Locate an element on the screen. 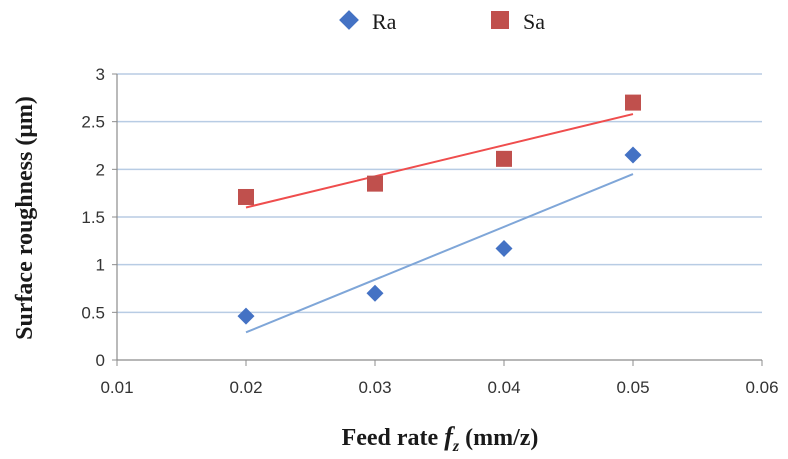 This screenshot has height=459, width=788. y-tick-label: 1.5 is located at coordinates (93, 217).